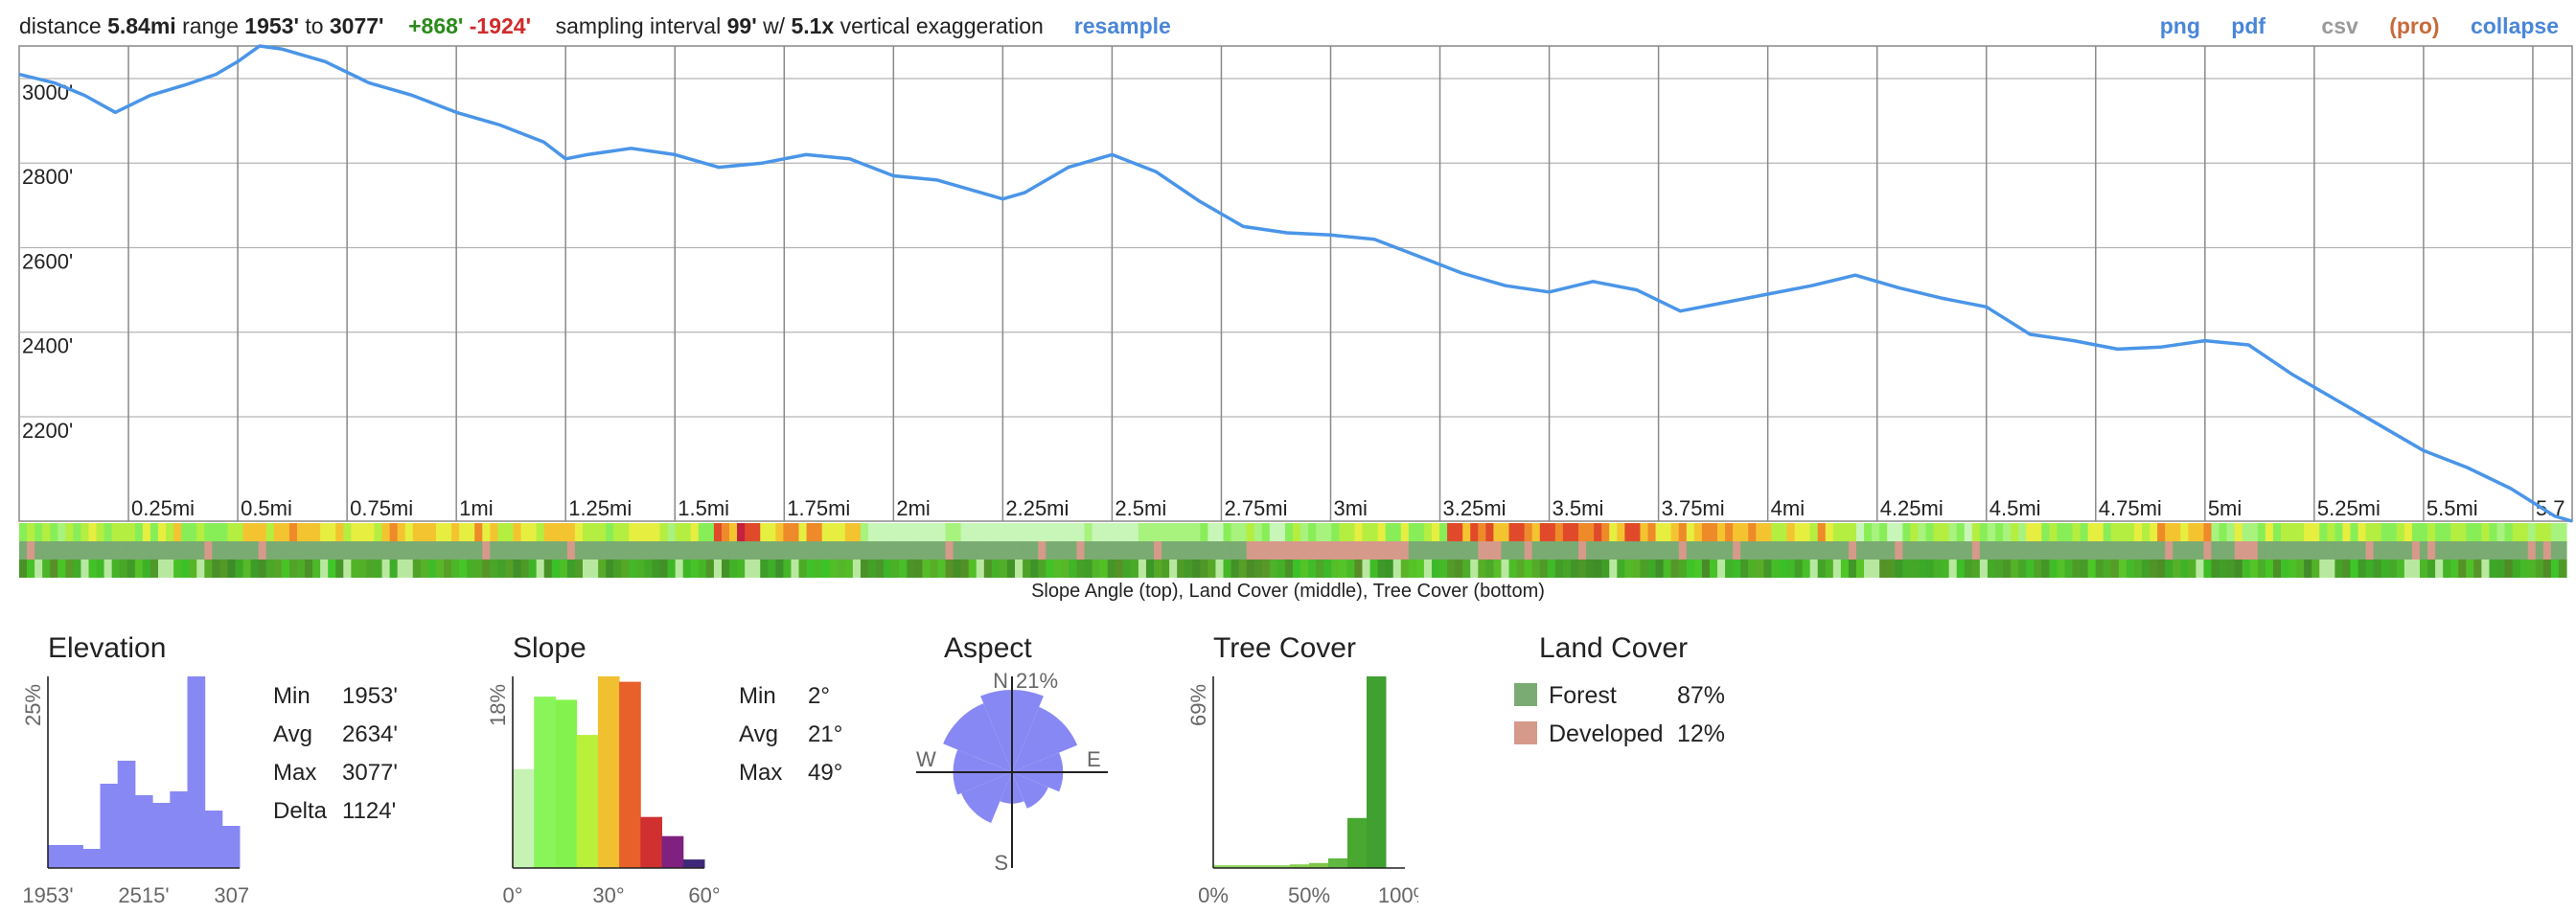  What do you see at coordinates (2367, 25) in the screenshot?
I see `csv-pro-link: csv (pro)` at bounding box center [2367, 25].